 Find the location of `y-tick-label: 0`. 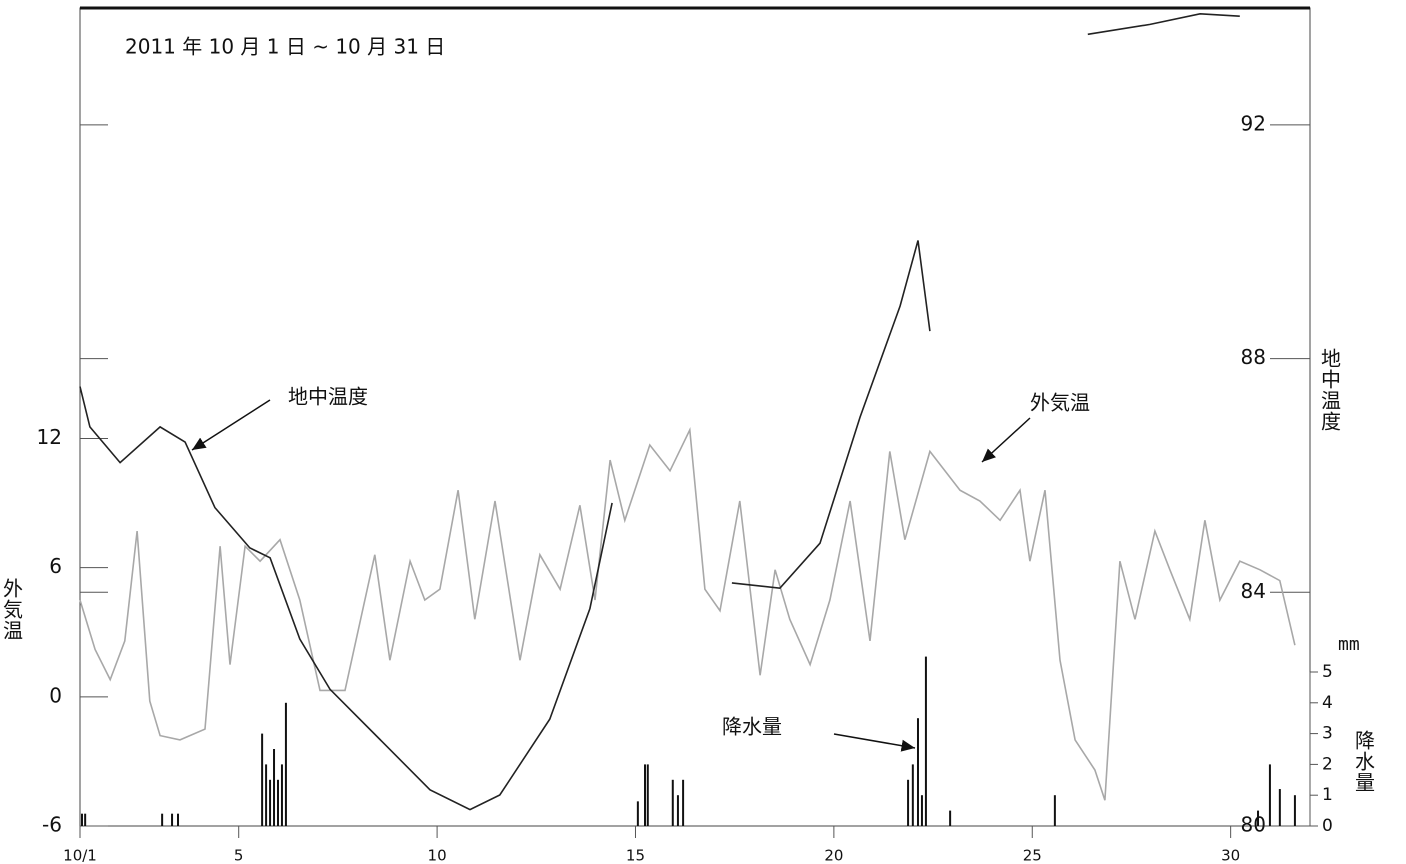

y-tick-label: 0 is located at coordinates (55, 695).